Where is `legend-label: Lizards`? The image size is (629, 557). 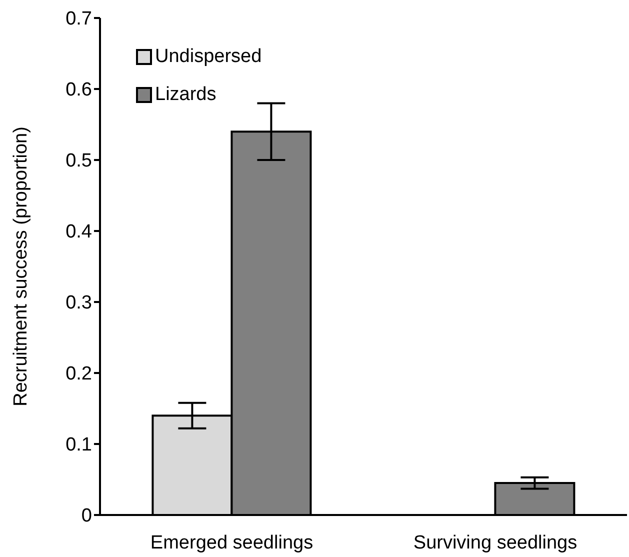 legend-label: Lizards is located at coordinates (185, 95).